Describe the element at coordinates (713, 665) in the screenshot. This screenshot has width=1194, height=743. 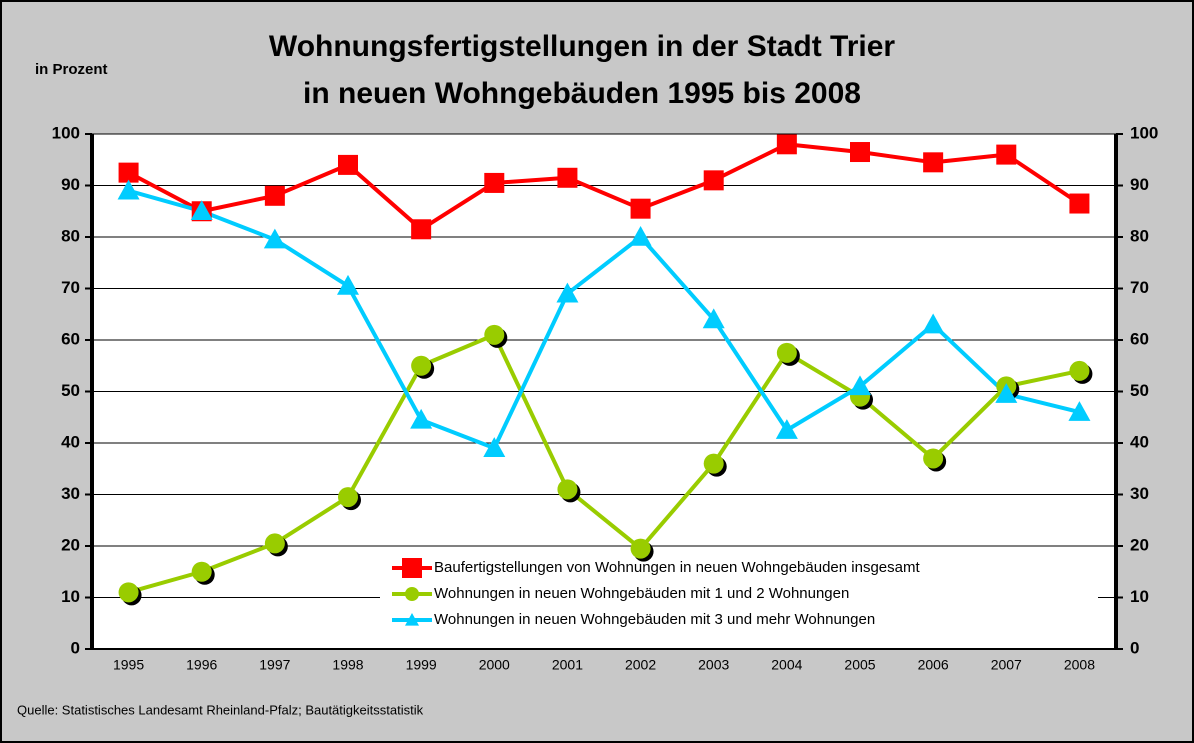
I see `x-tick-label: 2003` at that location.